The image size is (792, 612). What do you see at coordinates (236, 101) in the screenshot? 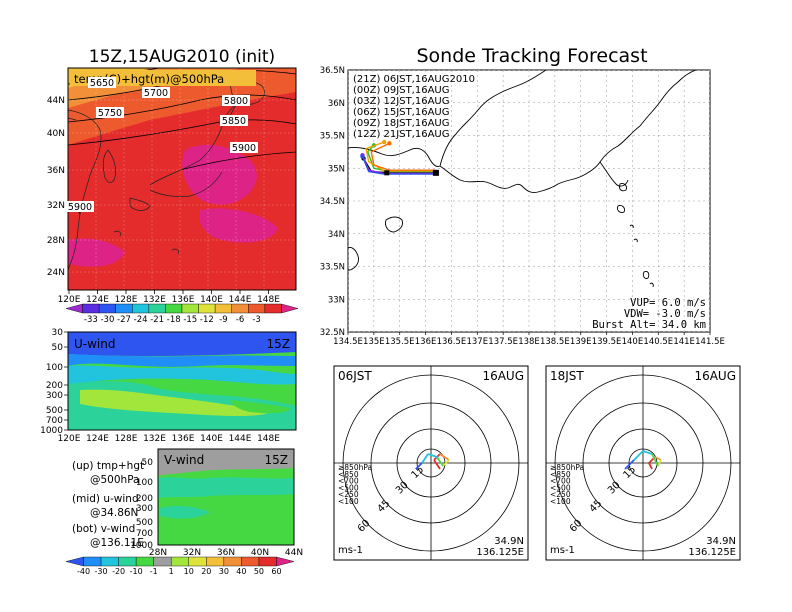
I see `upper-contour-label: 5800` at bounding box center [236, 101].